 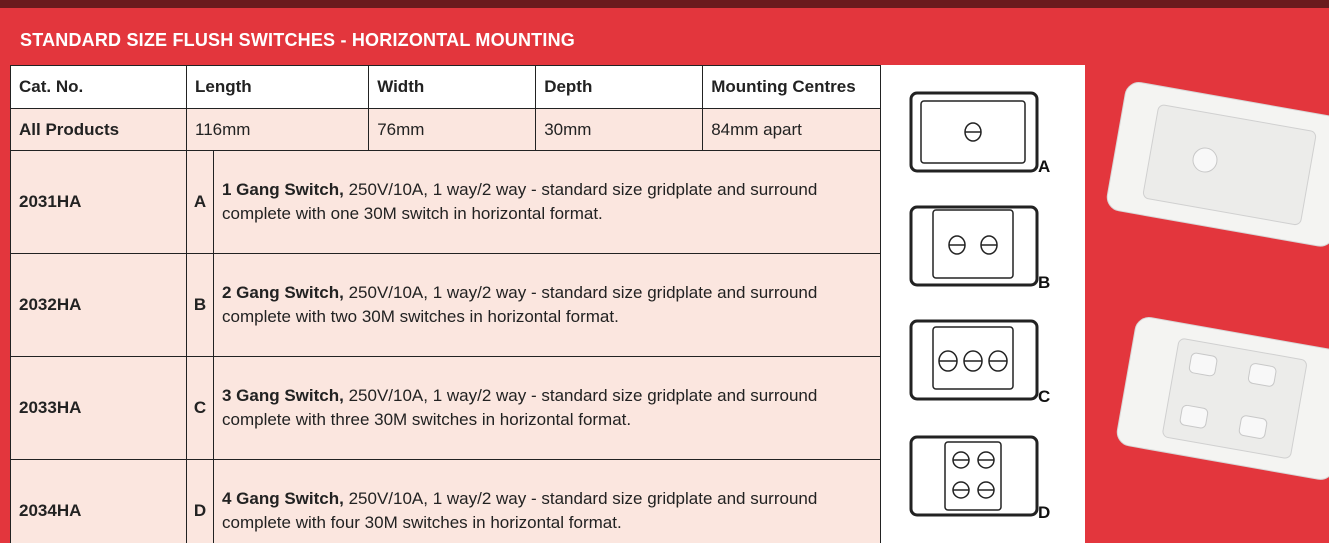 I want to click on all-products-row: All Products 116mm 76mm 30mm 84mm apart, so click(x=445, y=129).